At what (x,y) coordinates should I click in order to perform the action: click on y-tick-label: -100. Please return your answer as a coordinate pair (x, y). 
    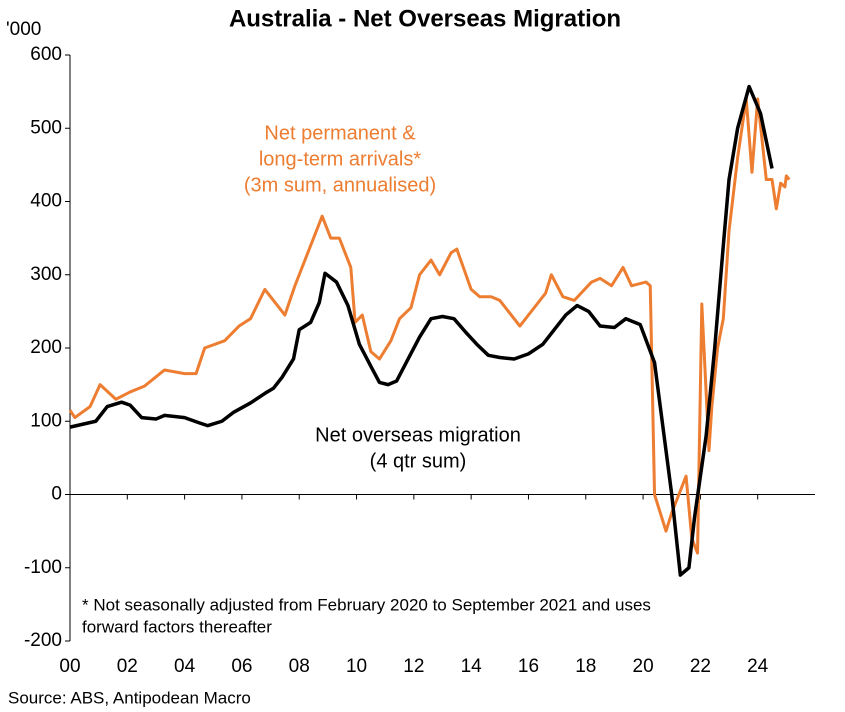
    Looking at the image, I should click on (43, 567).